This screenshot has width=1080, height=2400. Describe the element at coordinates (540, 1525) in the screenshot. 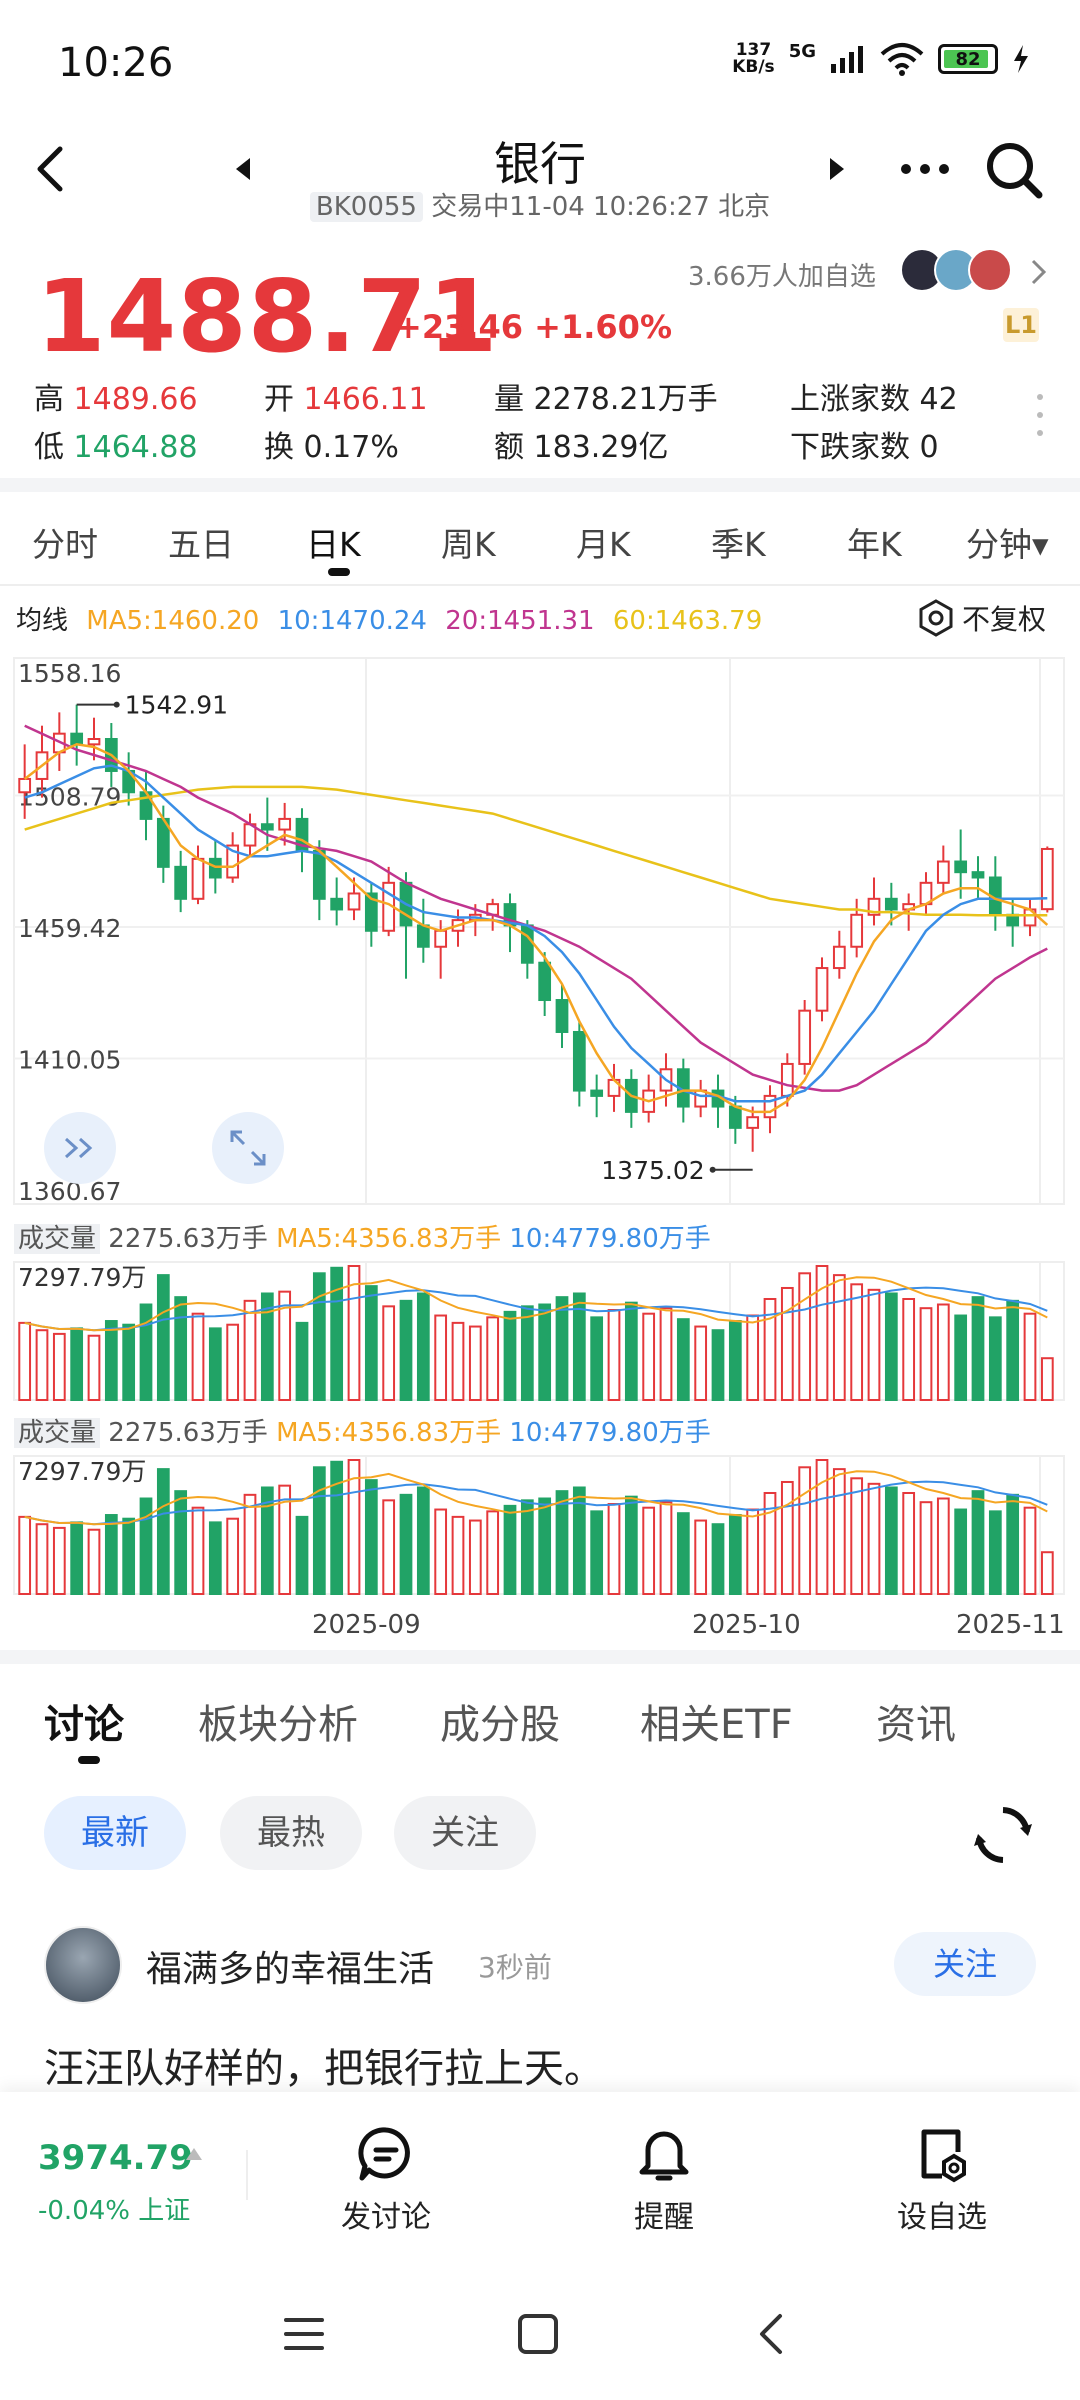

I see `volume-chart-2: 7297.79万` at that location.